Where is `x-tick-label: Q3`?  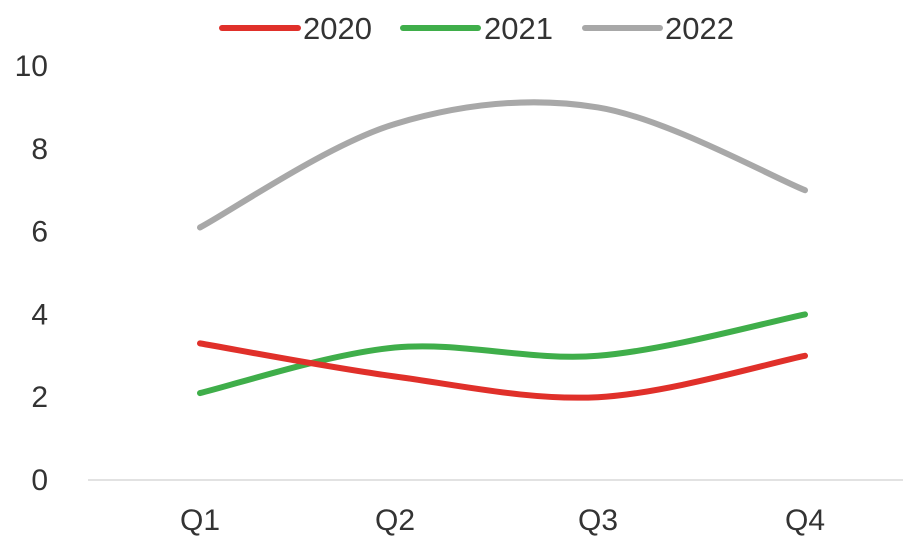 x-tick-label: Q3 is located at coordinates (598, 520).